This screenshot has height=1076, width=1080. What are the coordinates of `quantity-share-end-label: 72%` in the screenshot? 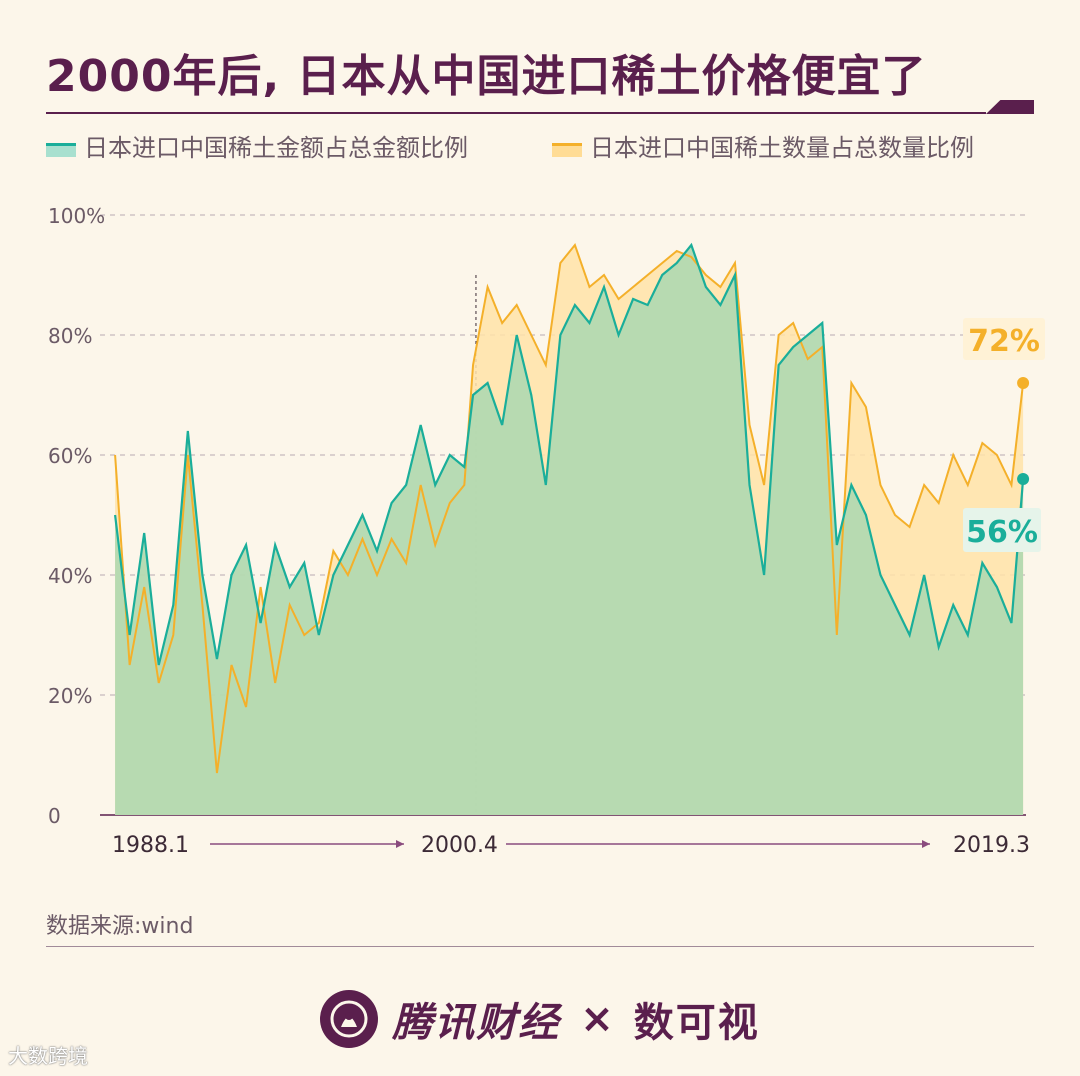 It's located at (1004, 341).